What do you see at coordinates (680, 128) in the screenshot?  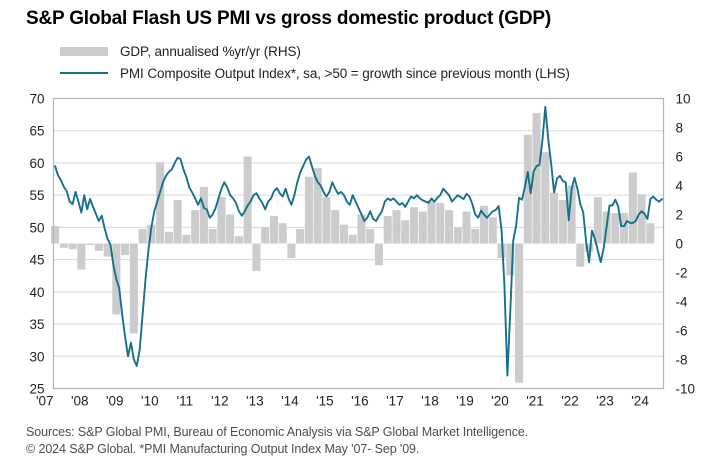 I see `right-axis-tick-label: 8` at bounding box center [680, 128].